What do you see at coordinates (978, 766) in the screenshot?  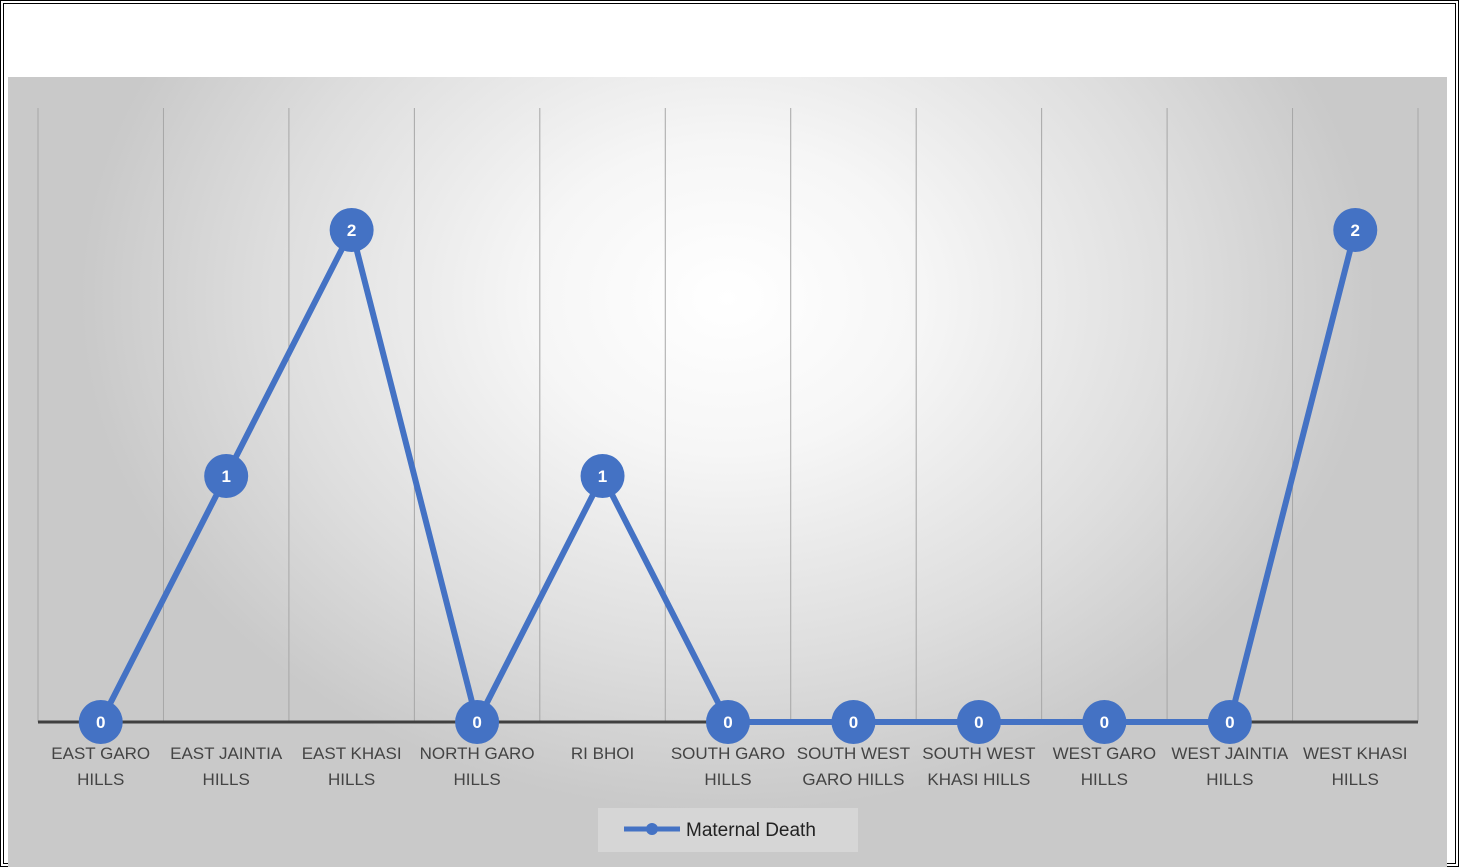 I see `category-label: SOUTH WEST KHASI HILLS` at bounding box center [978, 766].